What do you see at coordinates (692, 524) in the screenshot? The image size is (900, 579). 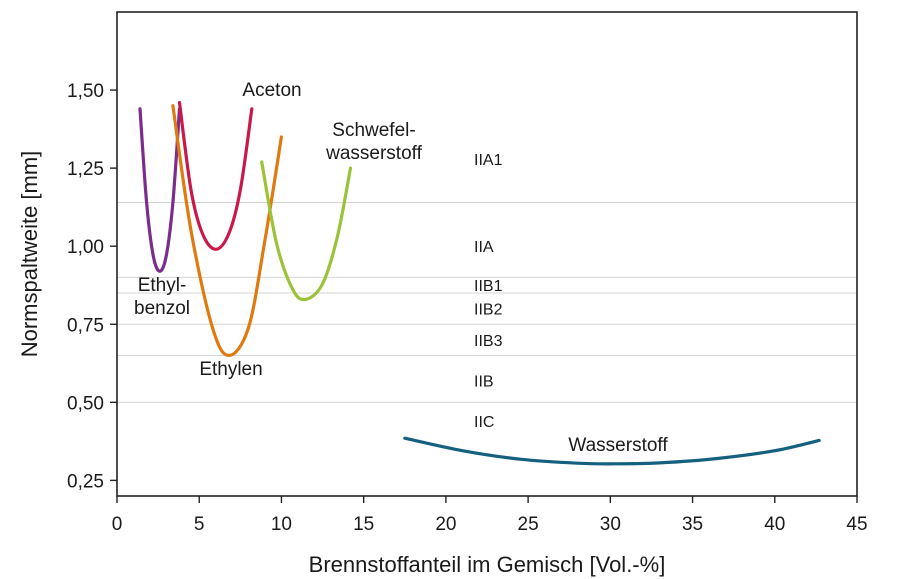 I see `x-tick-label: 35` at bounding box center [692, 524].